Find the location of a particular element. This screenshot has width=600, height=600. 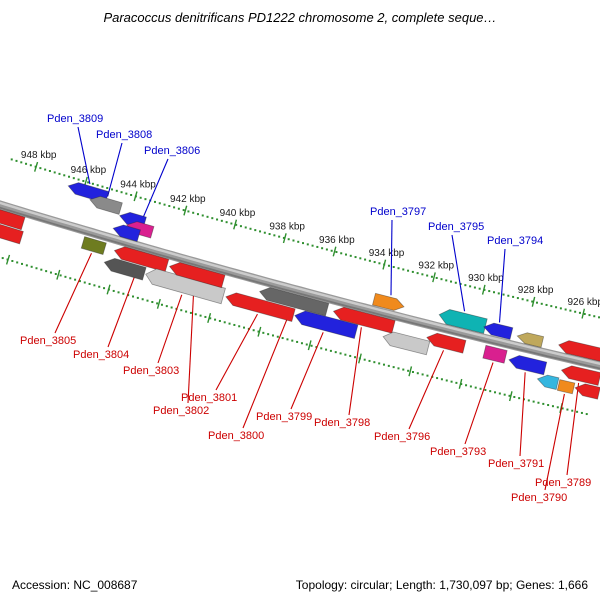

gene-label-Pden_3797: Pden_3797 is located at coordinates (398, 212).